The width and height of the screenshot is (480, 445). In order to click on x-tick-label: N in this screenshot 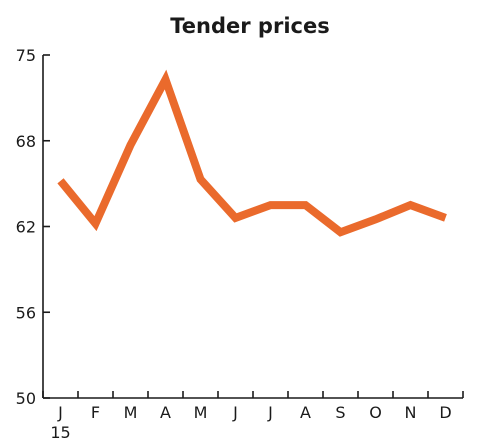, I will do `click(411, 412)`.